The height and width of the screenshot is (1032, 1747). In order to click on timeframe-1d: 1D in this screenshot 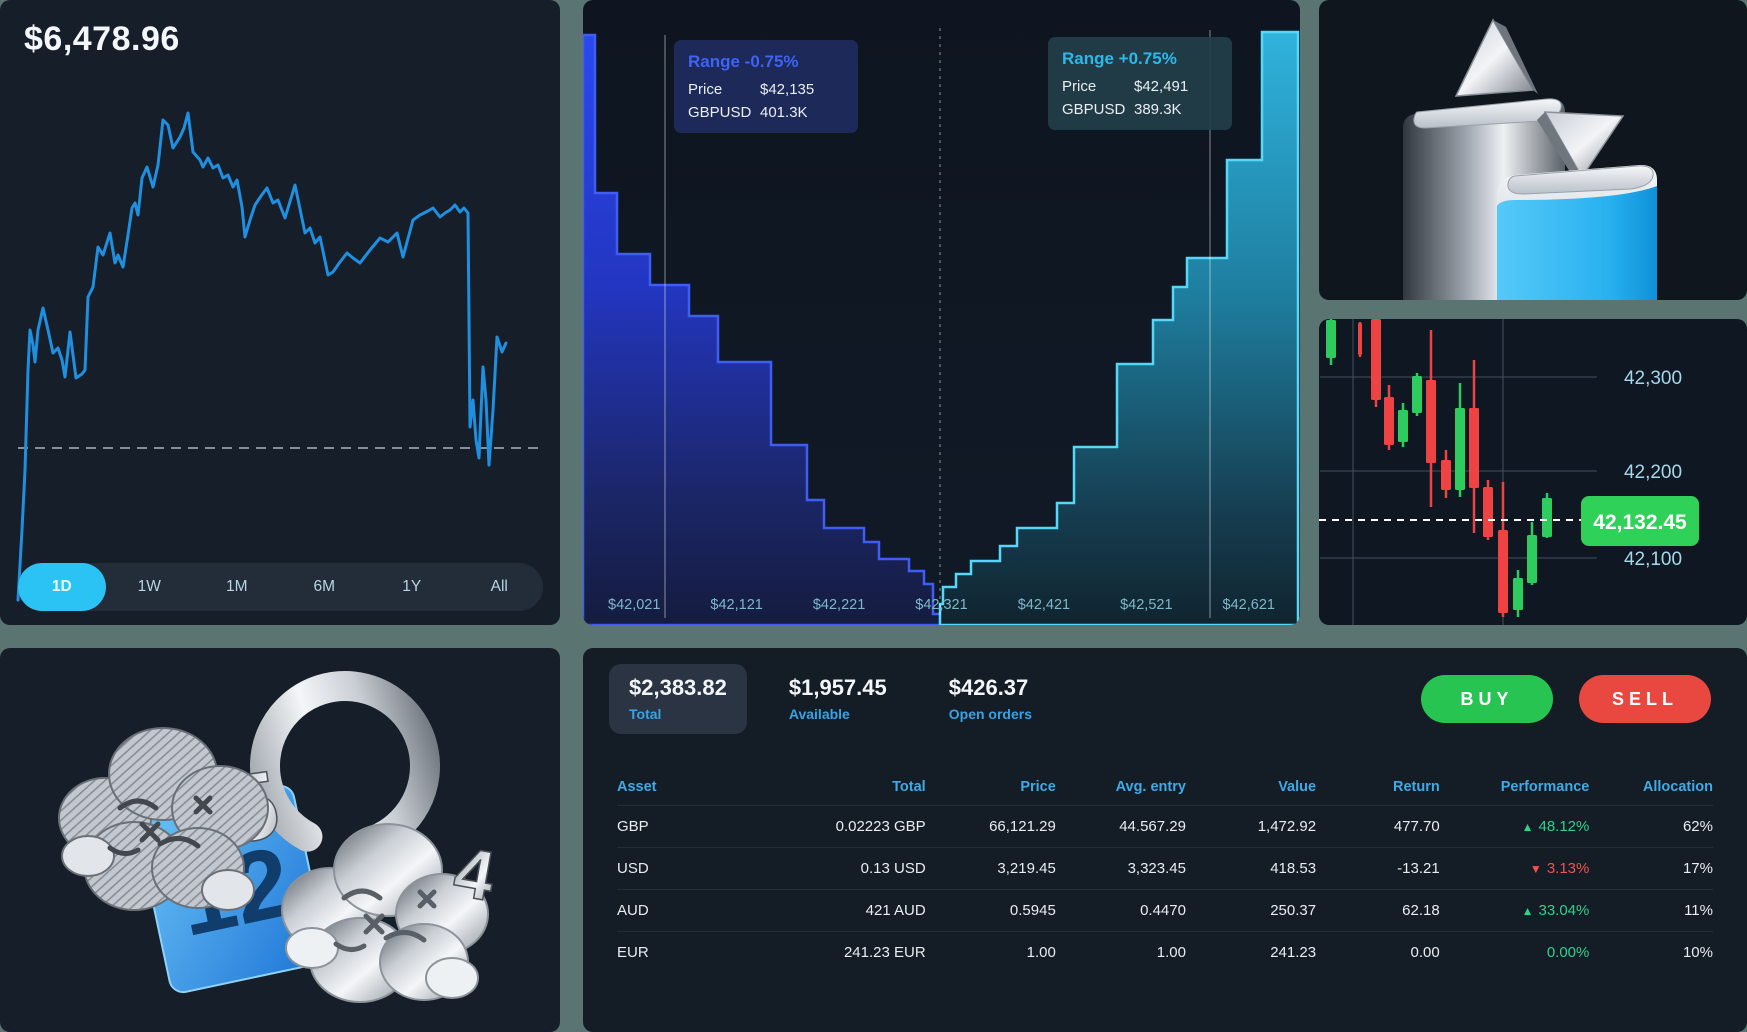, I will do `click(62, 587)`.